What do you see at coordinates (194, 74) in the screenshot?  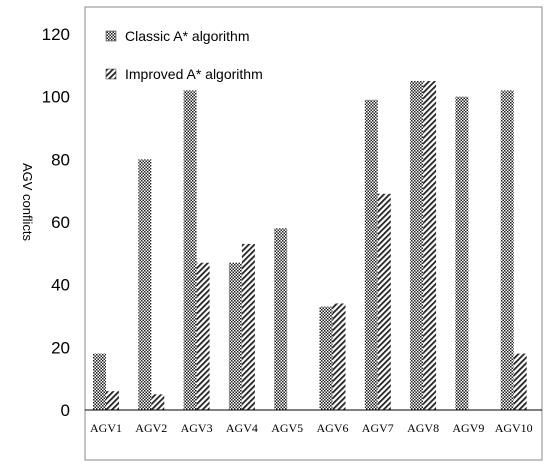 I see `legend-label-improved: Improved A* algorithm` at bounding box center [194, 74].